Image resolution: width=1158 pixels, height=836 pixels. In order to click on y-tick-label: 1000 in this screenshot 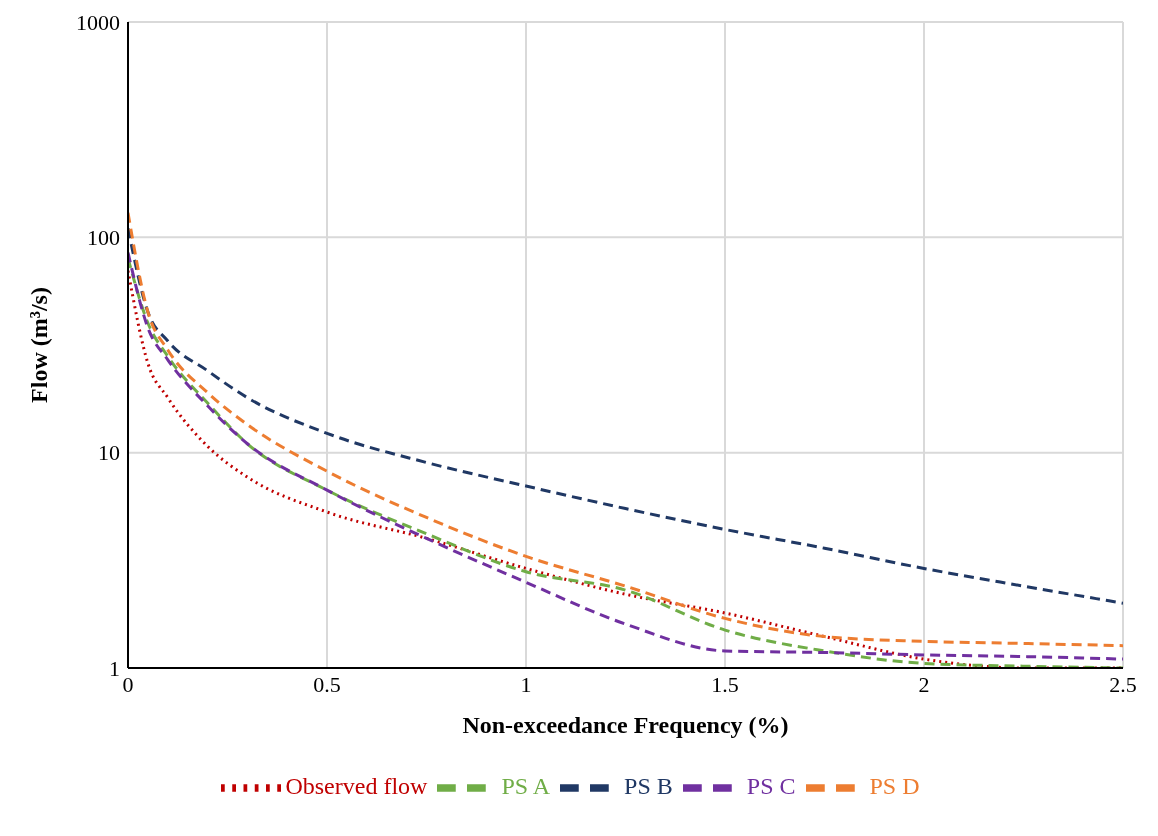, I will do `click(98, 22)`.